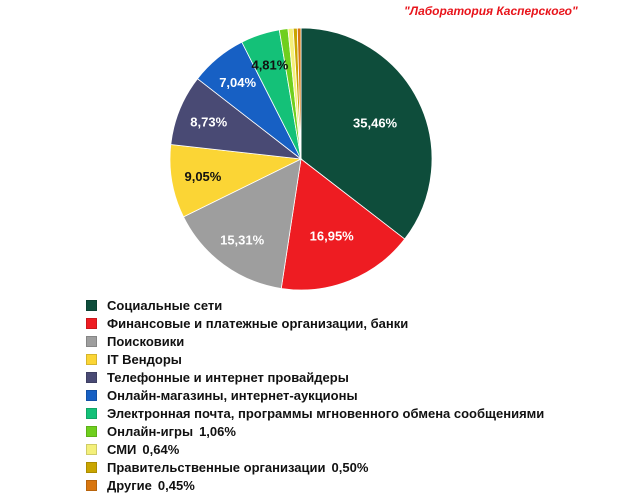 This screenshot has width=630, height=500. What do you see at coordinates (228, 377) in the screenshot?
I see `legend-label: Телефонные и интернет провайдеры` at bounding box center [228, 377].